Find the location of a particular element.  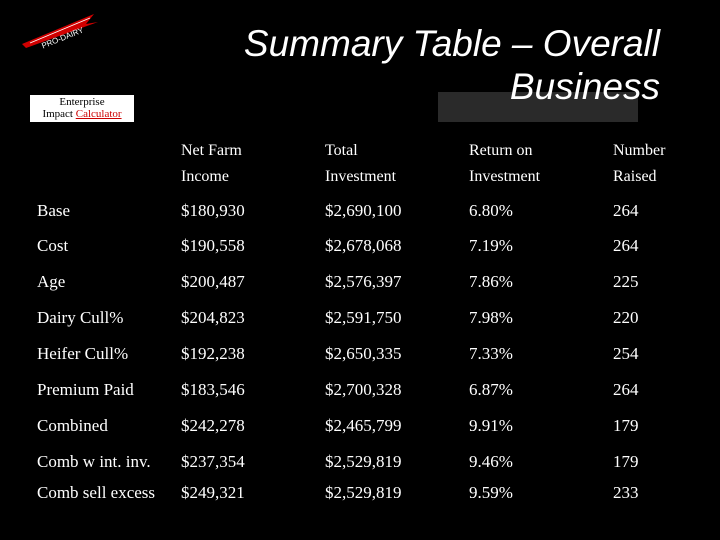

row-label: Comb w int. inv. is located at coordinates (94, 461).